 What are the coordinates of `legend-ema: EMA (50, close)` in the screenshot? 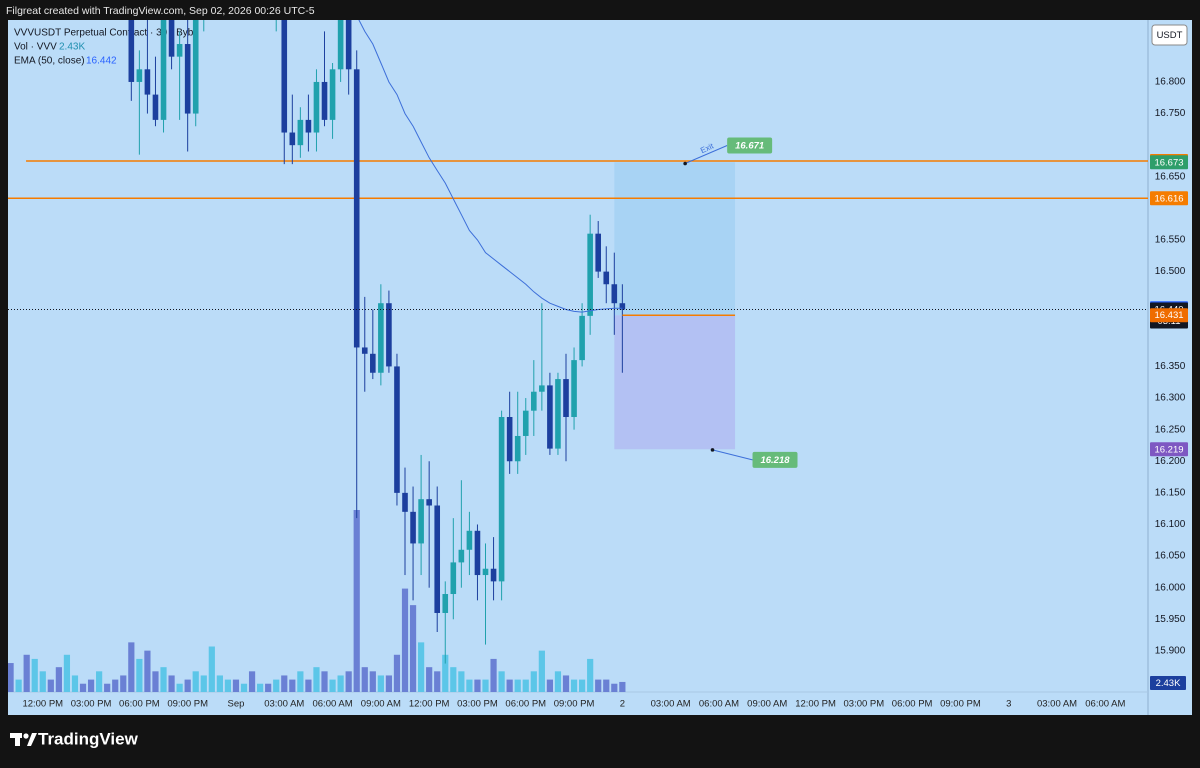 It's located at (49, 61).